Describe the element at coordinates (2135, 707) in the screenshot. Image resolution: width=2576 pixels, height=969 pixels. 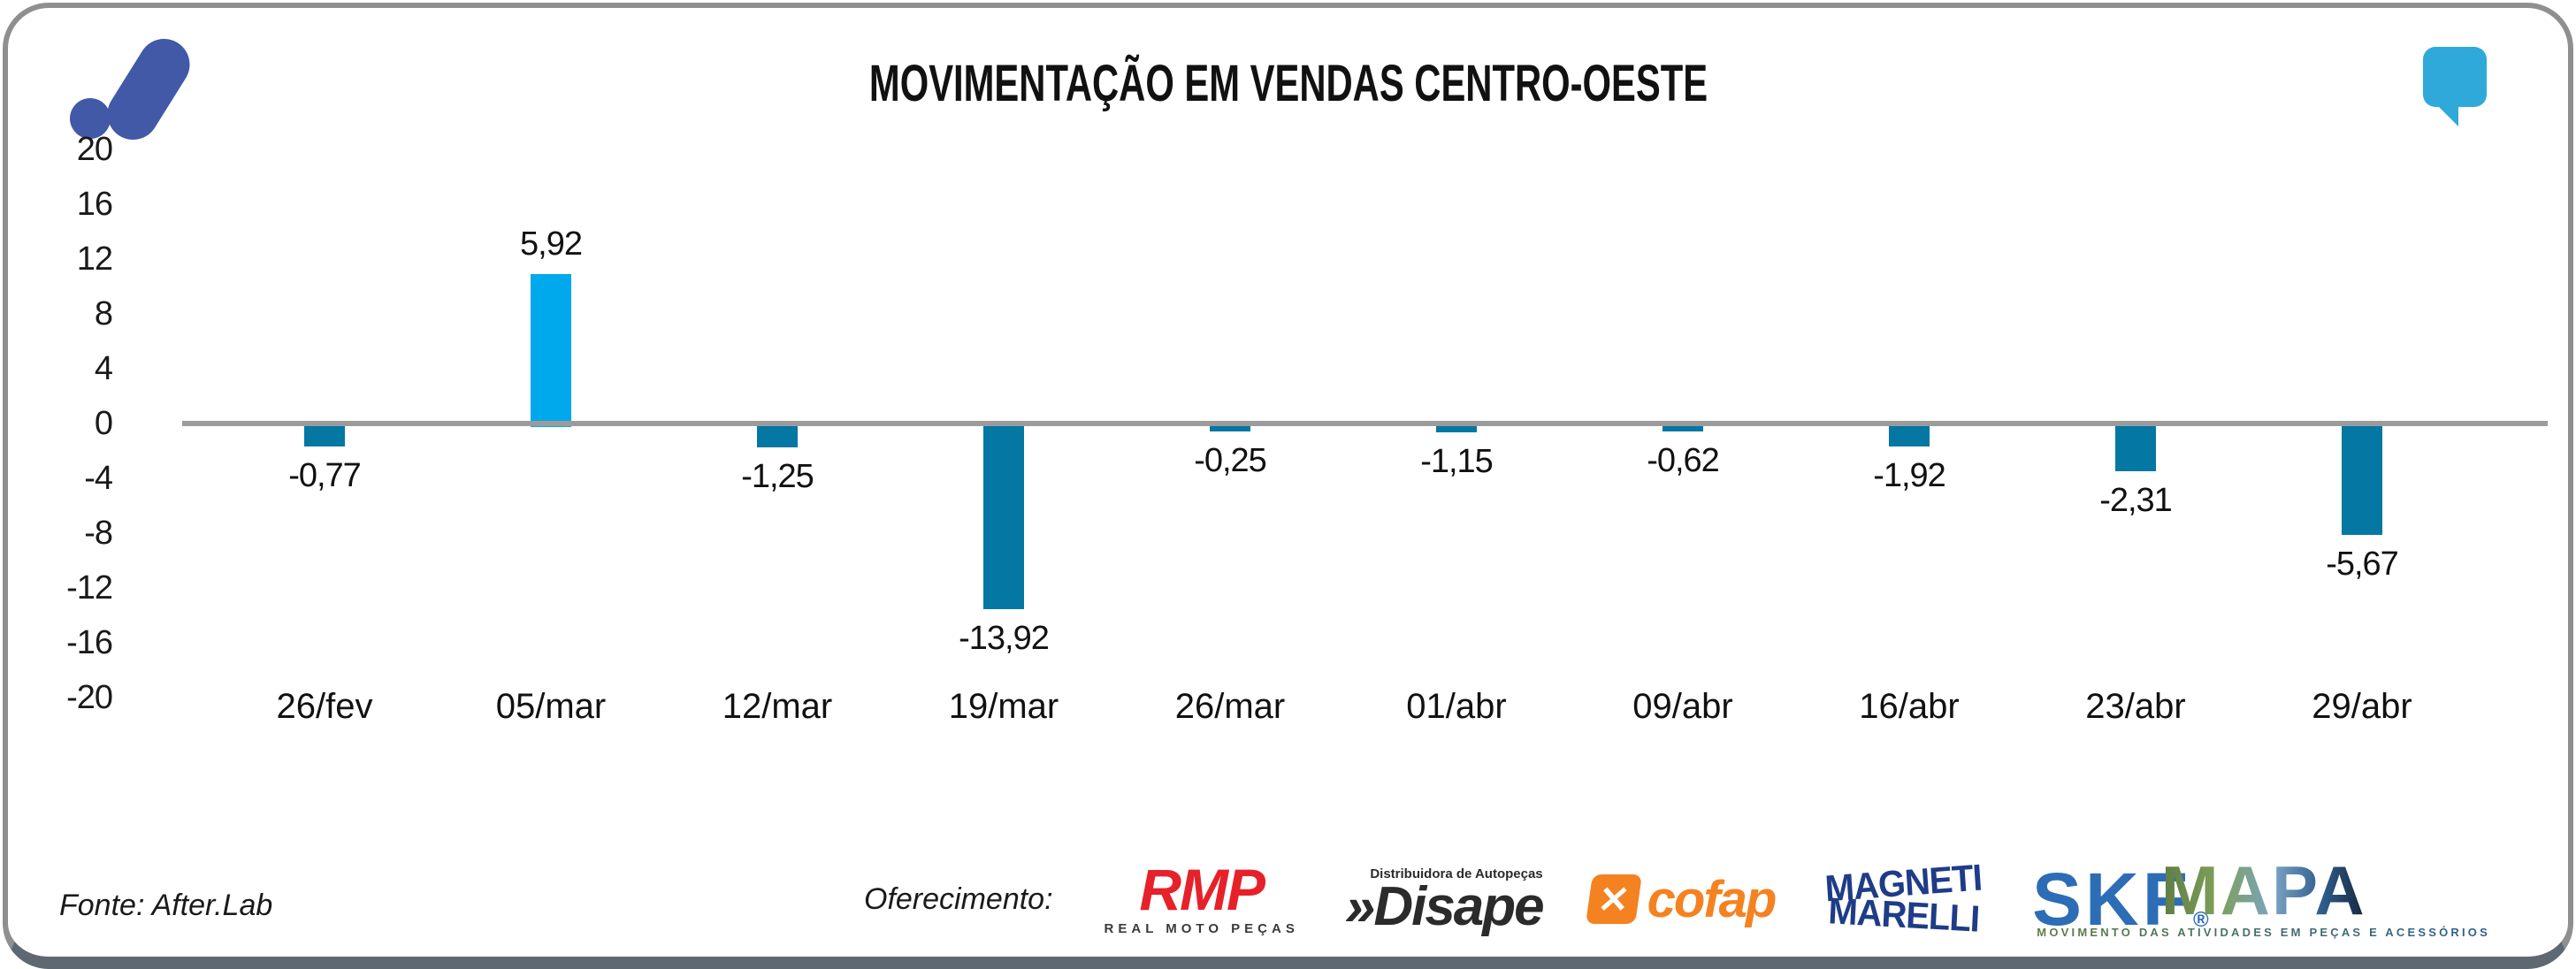
I see `x-axis-label: 23/abr` at that location.